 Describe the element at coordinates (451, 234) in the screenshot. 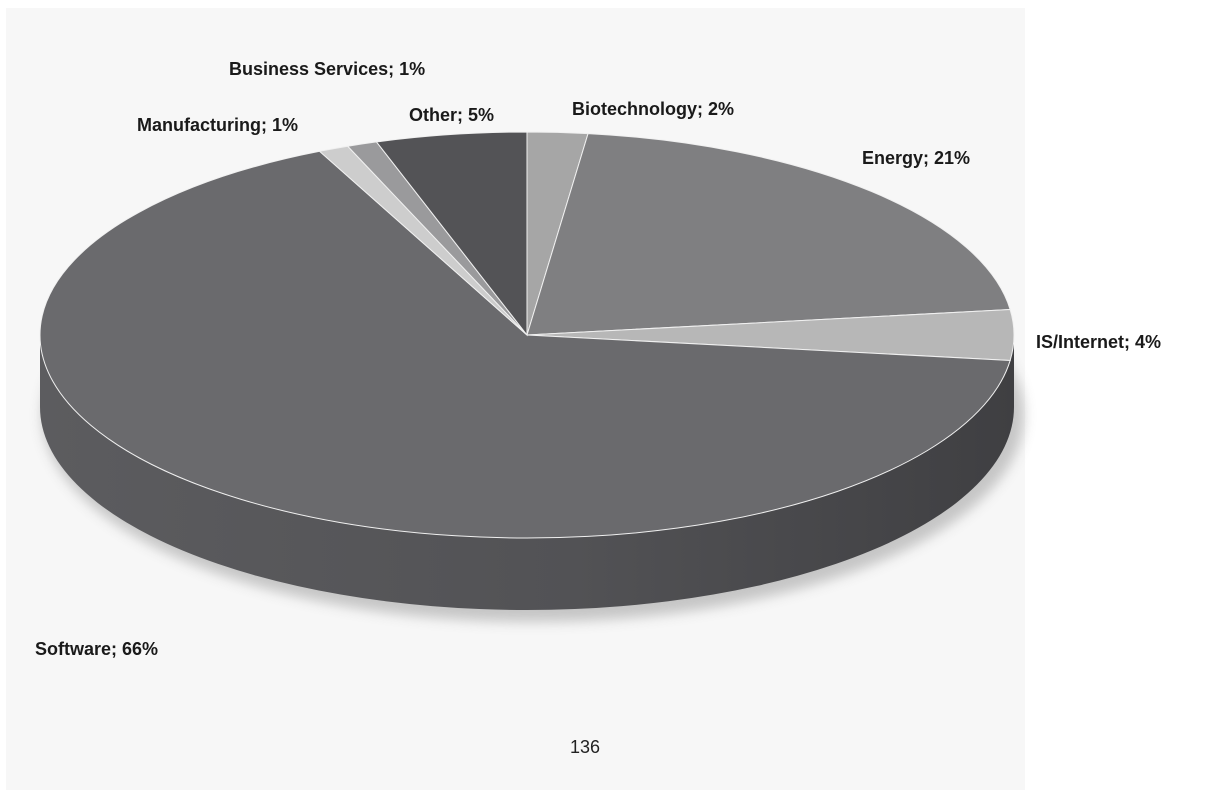

I see `pie-slice-other` at that location.